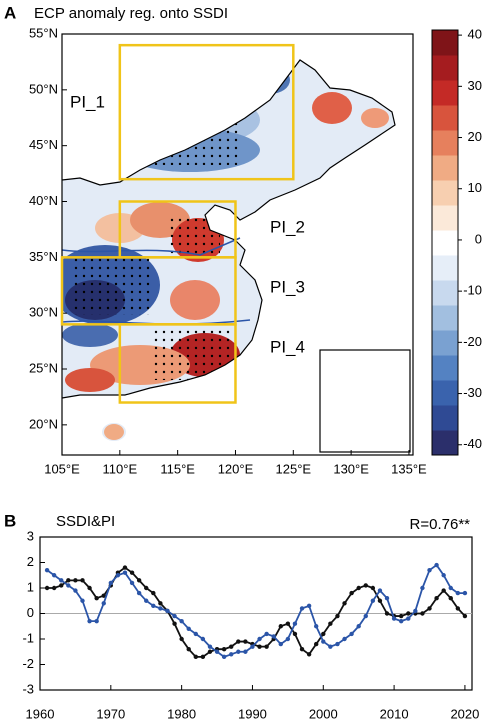 Image resolution: width=484 pixels, height=723 pixels. What do you see at coordinates (475, 85) in the screenshot?
I see `colorbar-tick-label: 30` at bounding box center [475, 85].